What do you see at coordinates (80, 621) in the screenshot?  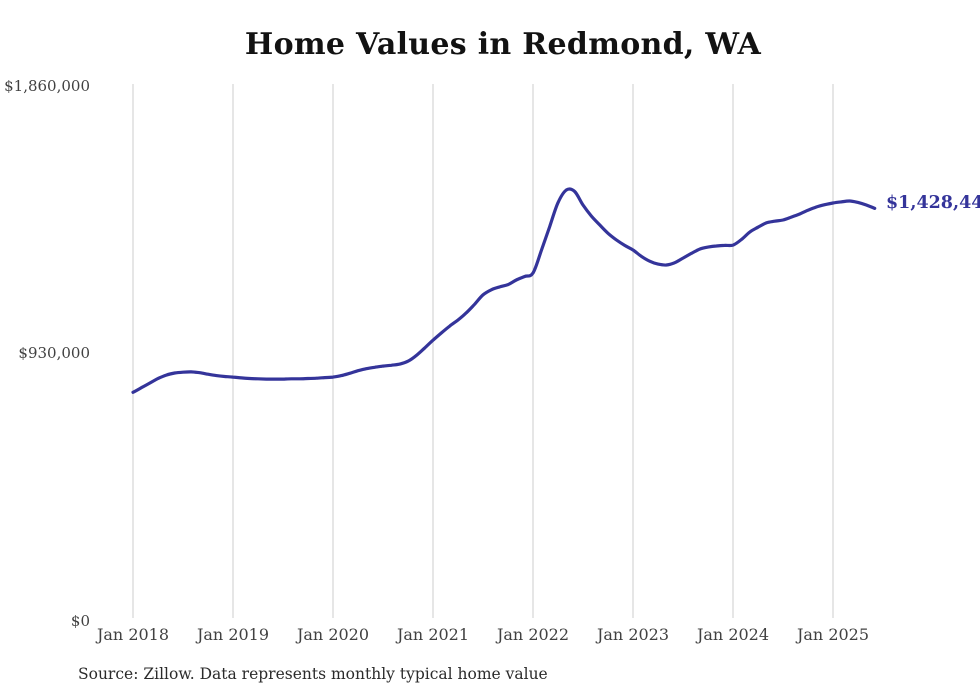 I see `y-tick-label: $0` at bounding box center [80, 621].